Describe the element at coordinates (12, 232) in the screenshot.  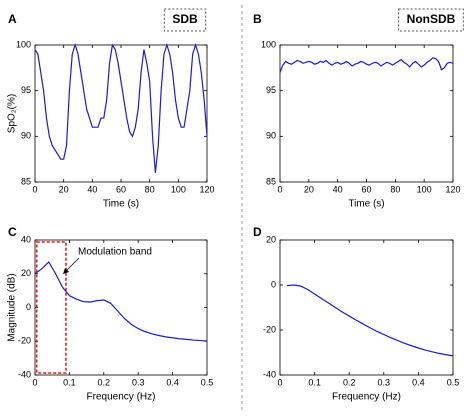
I see `panel-label: C` at that location.